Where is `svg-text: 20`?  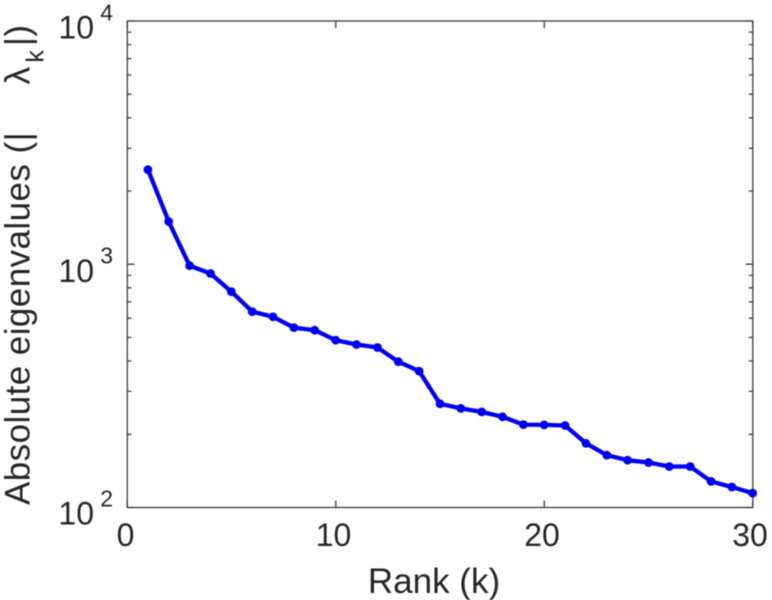
svg-text: 20 is located at coordinates (542, 535).